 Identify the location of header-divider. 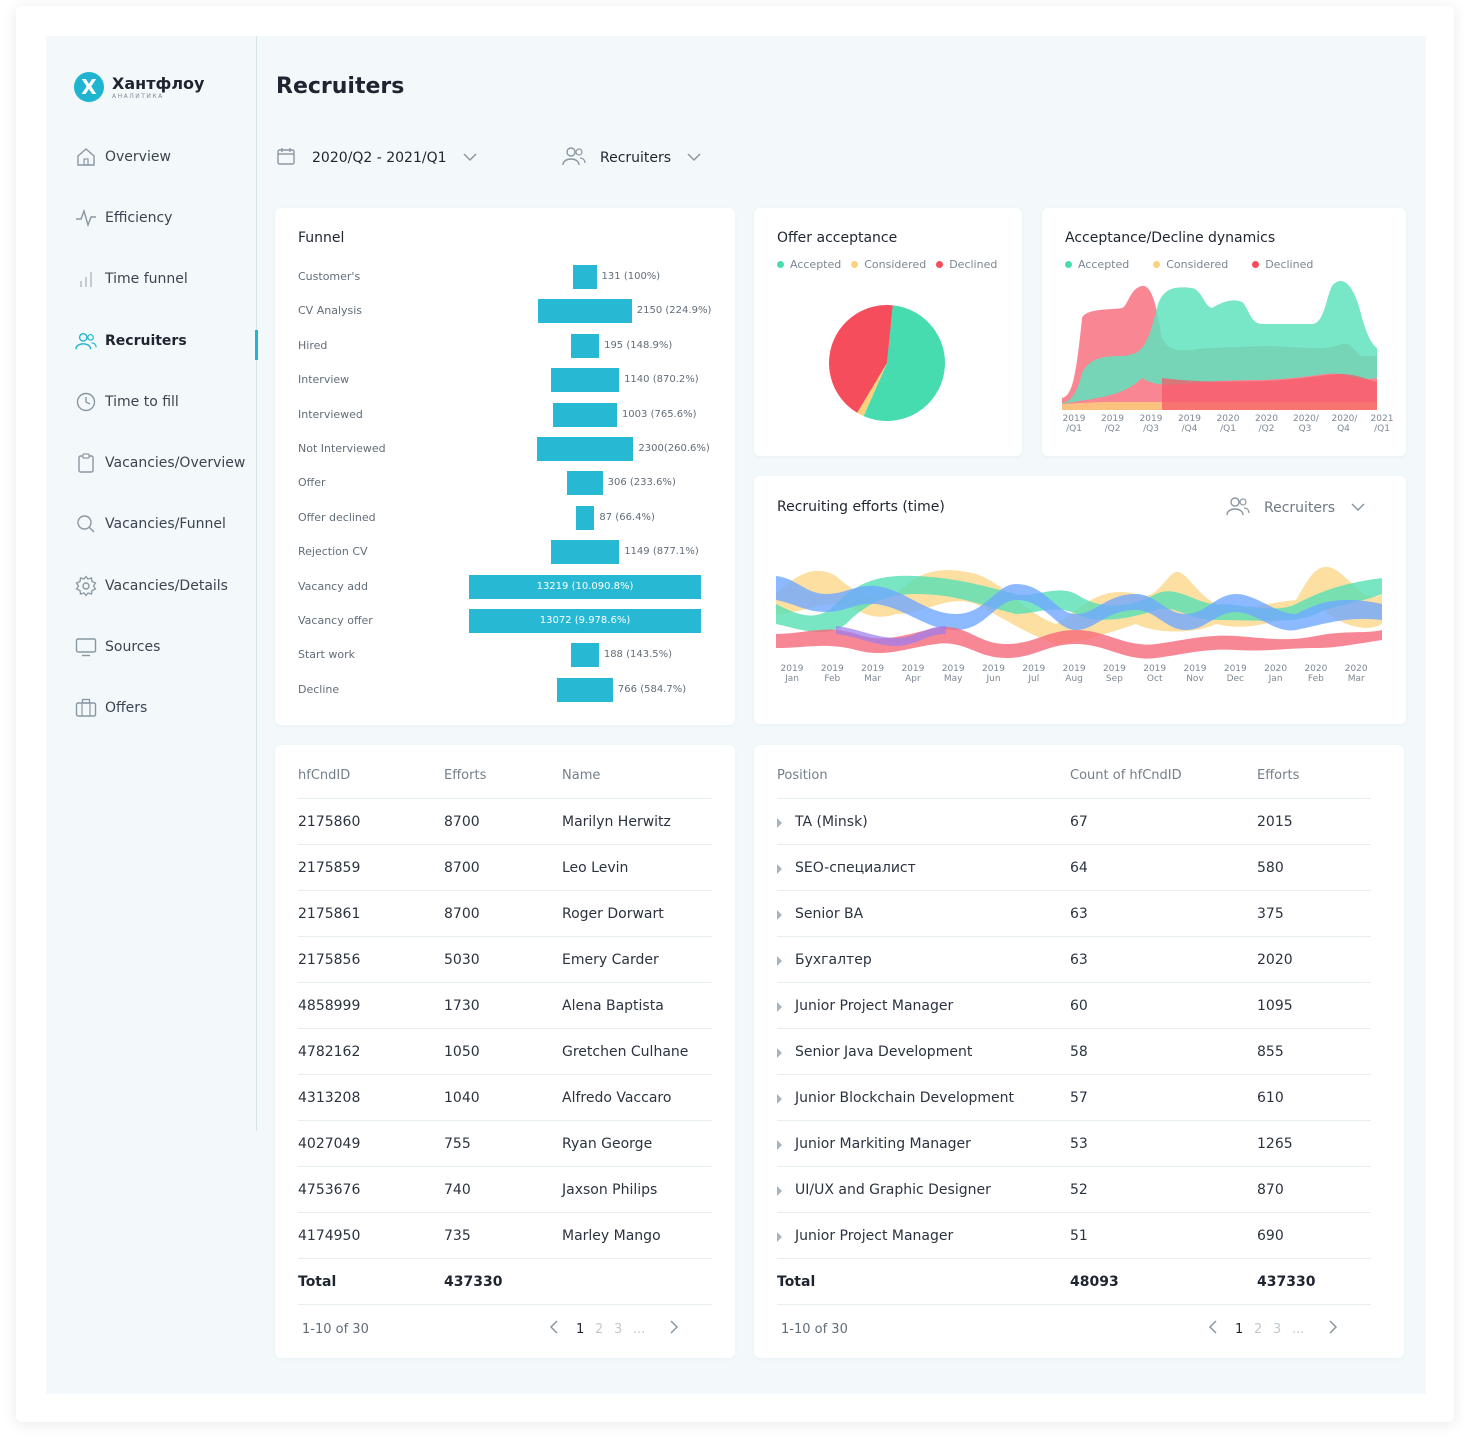
(1074, 798).